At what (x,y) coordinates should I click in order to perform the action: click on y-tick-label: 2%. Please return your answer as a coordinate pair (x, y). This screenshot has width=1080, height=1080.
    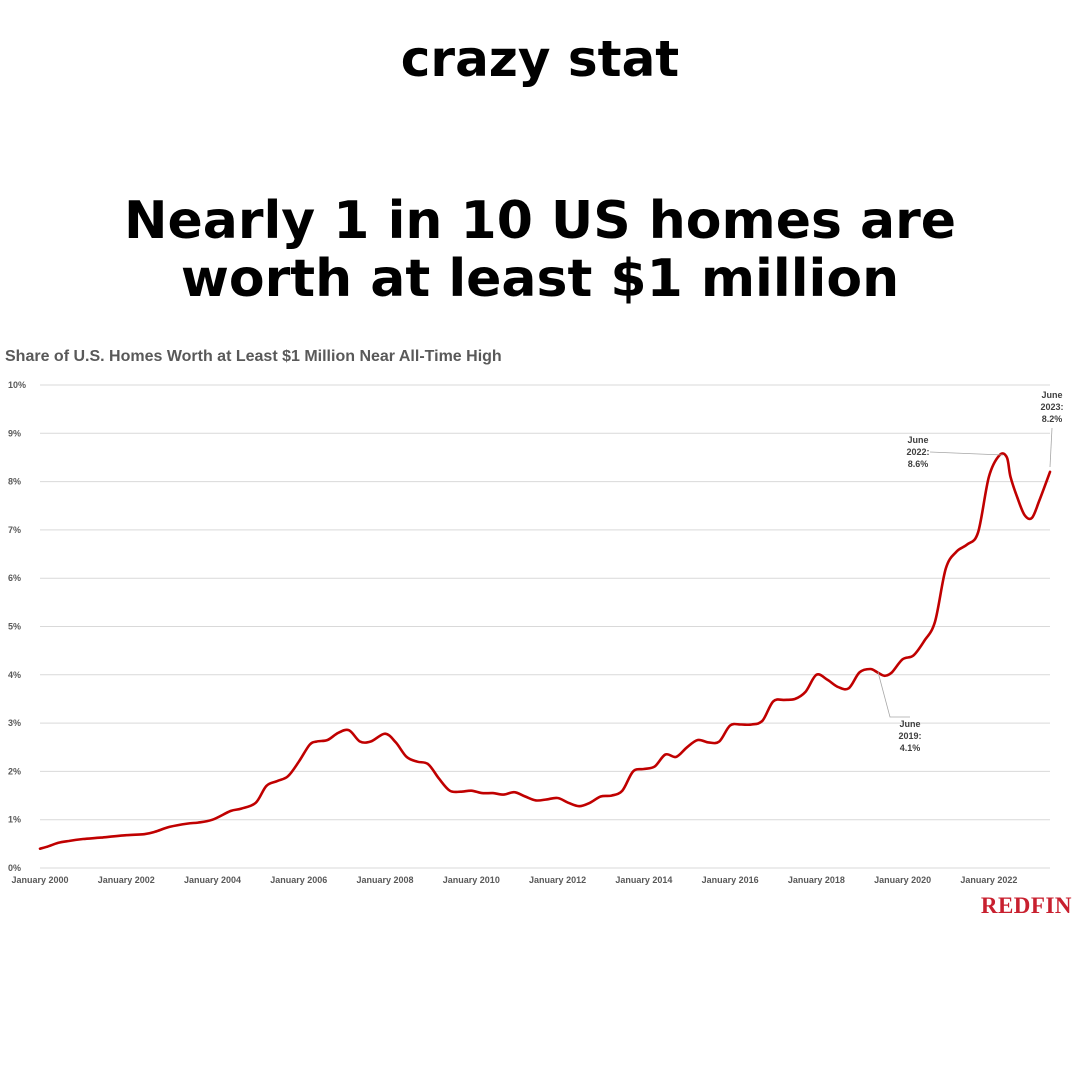
    Looking at the image, I should click on (14, 771).